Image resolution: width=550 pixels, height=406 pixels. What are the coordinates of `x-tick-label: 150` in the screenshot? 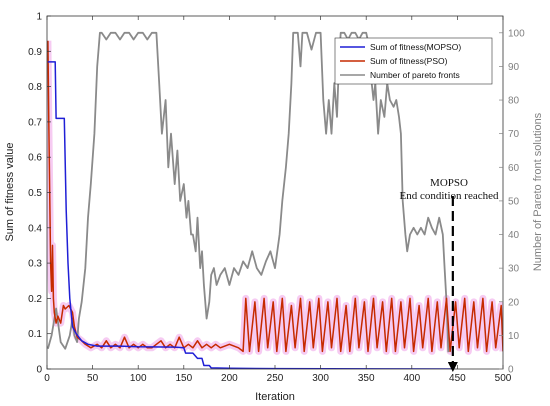 It's located at (183, 378).